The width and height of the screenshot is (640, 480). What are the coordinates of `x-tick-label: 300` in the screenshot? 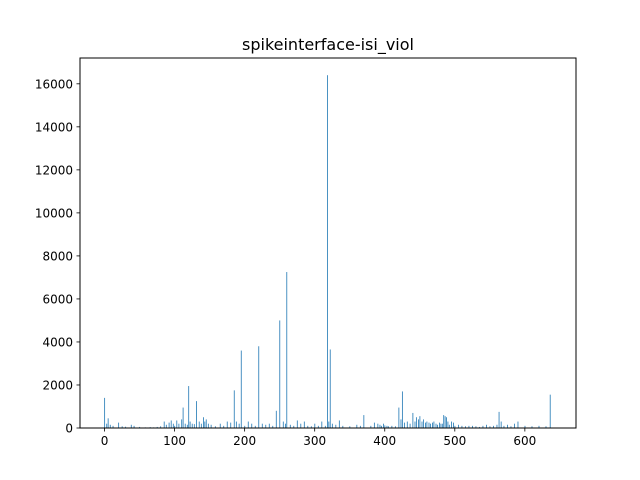 It's located at (314, 441).